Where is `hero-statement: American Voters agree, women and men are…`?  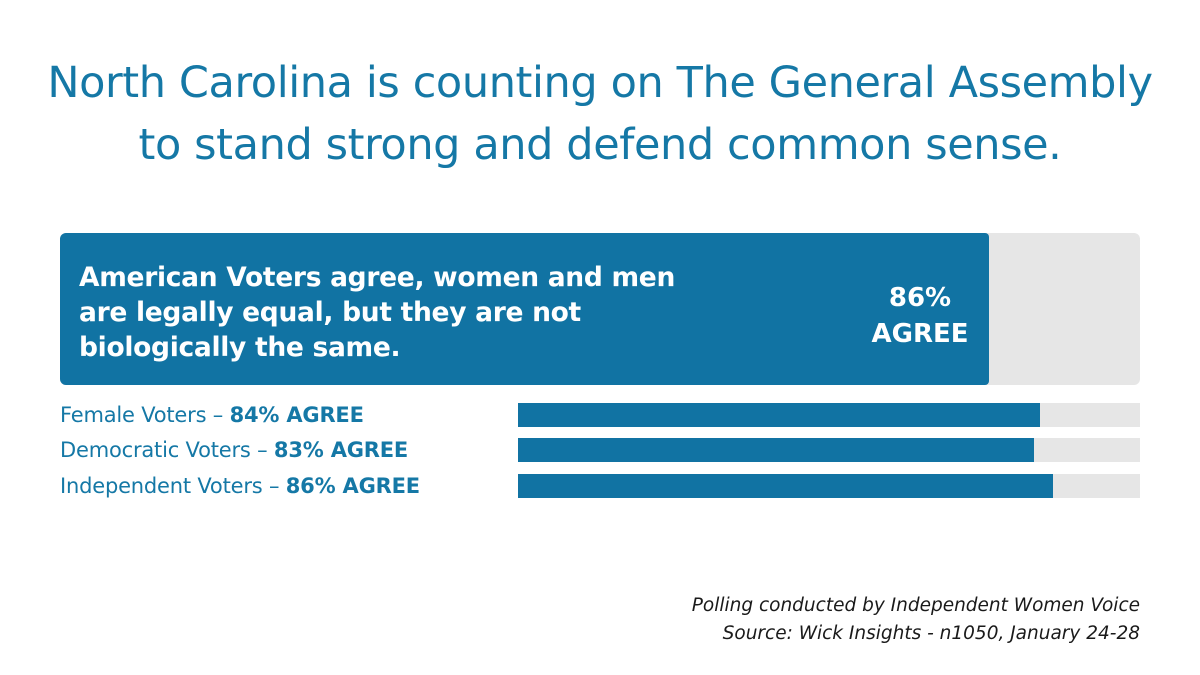
hero-statement: American Voters agree, women and men are… is located at coordinates (377, 312).